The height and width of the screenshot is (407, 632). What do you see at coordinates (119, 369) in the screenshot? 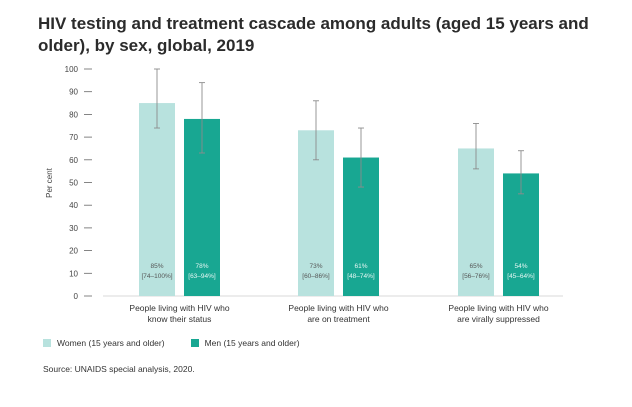
I see `source-note: Source: UNAIDS special analysis, 2020.` at bounding box center [119, 369].